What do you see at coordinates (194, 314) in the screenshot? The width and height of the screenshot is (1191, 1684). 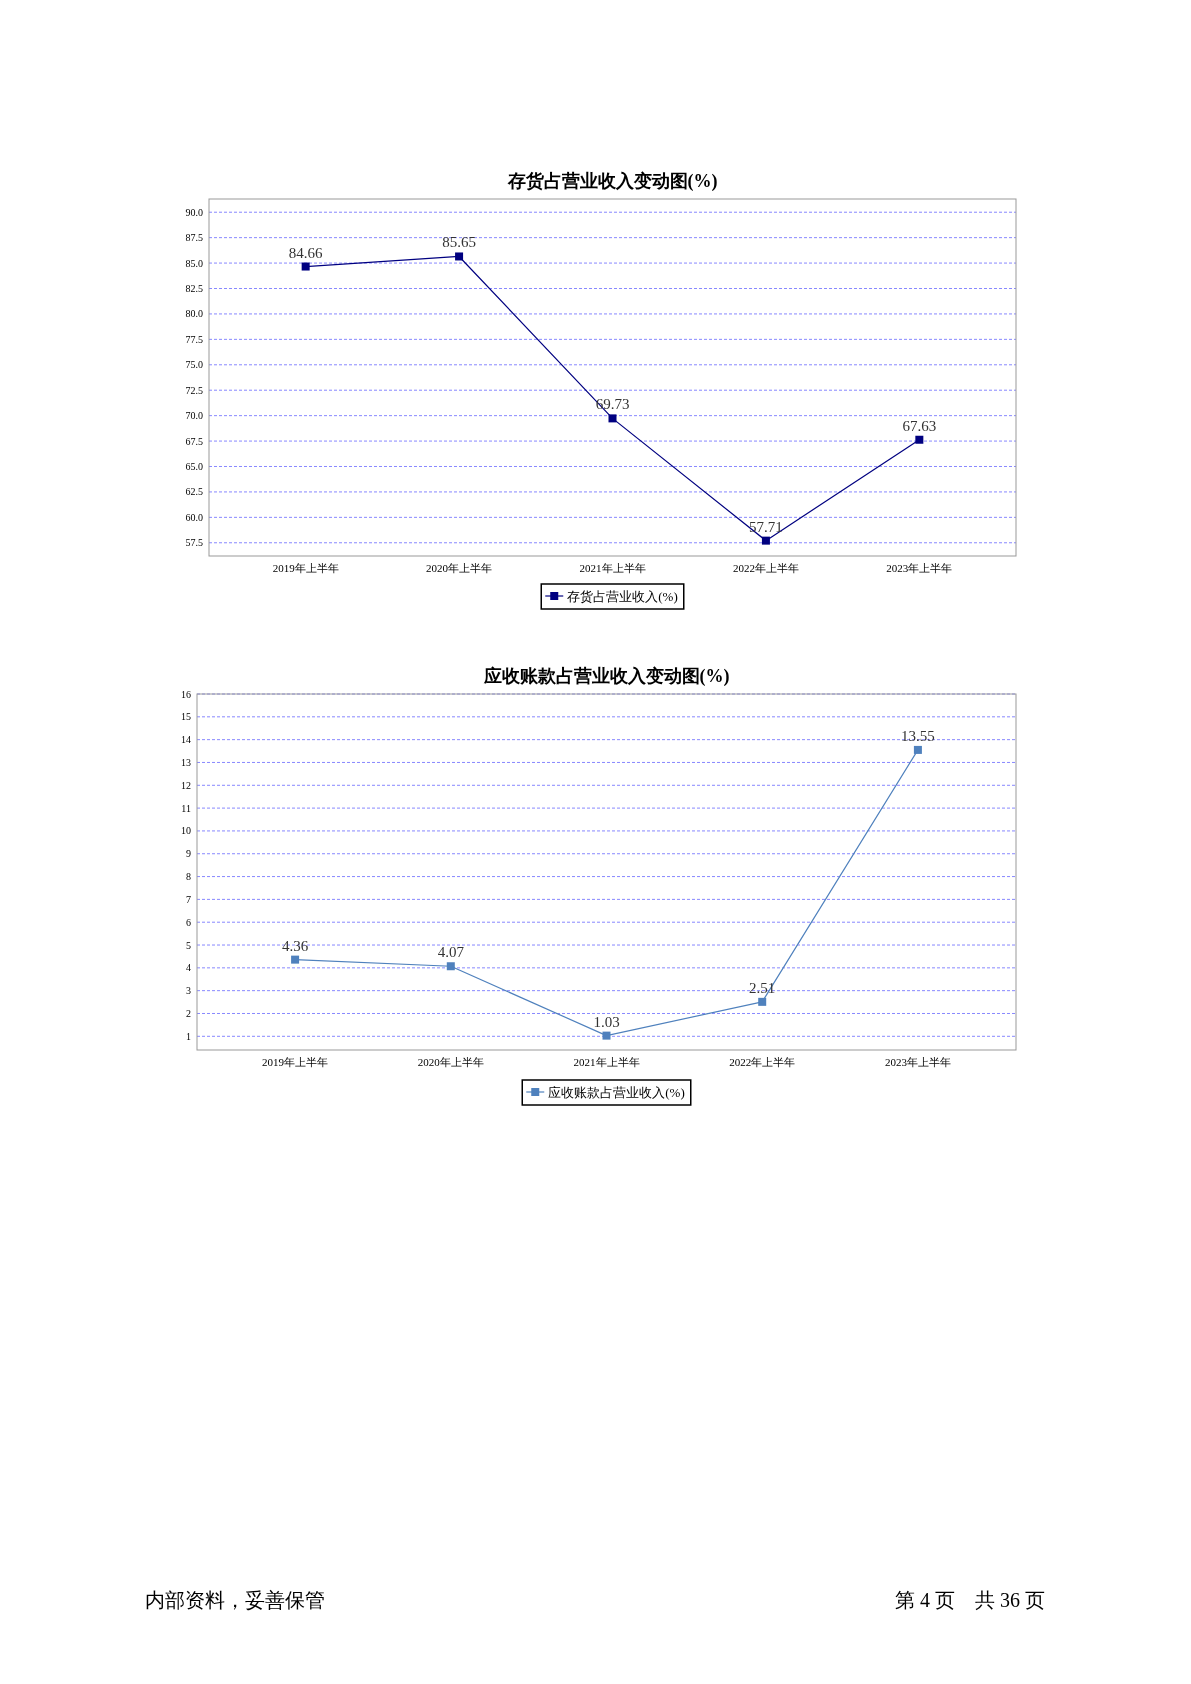 I see `y-tick-label: 80.0` at bounding box center [194, 314].